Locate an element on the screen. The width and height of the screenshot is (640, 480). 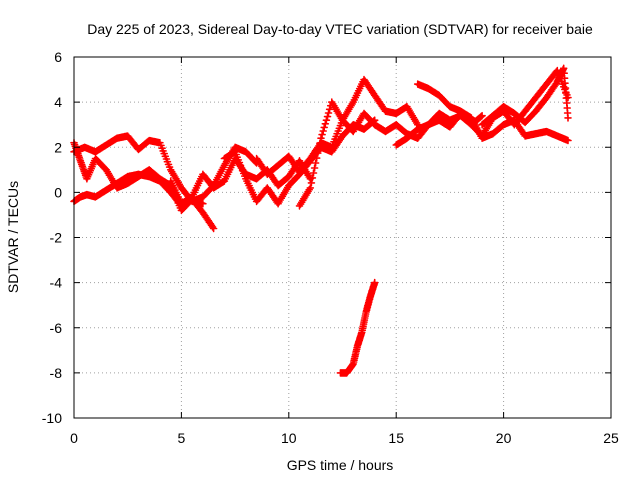
x-tick-label: 10 is located at coordinates (289, 438).